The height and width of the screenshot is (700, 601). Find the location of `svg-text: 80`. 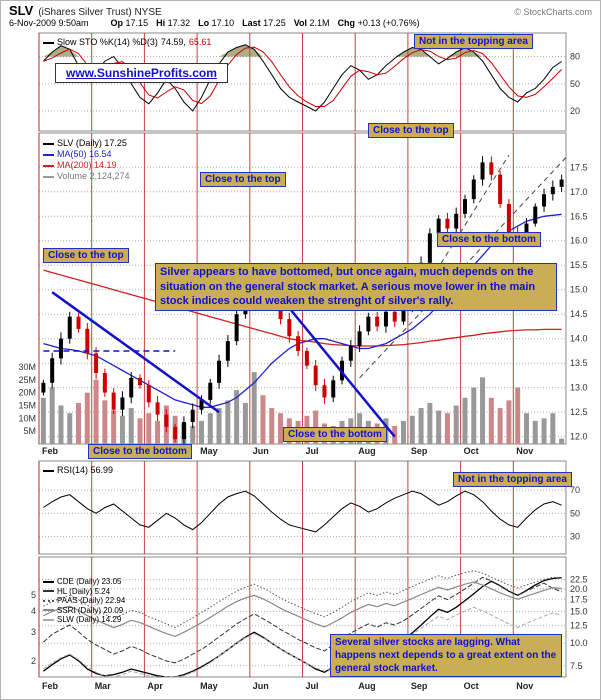

svg-text: 80 is located at coordinates (575, 57).